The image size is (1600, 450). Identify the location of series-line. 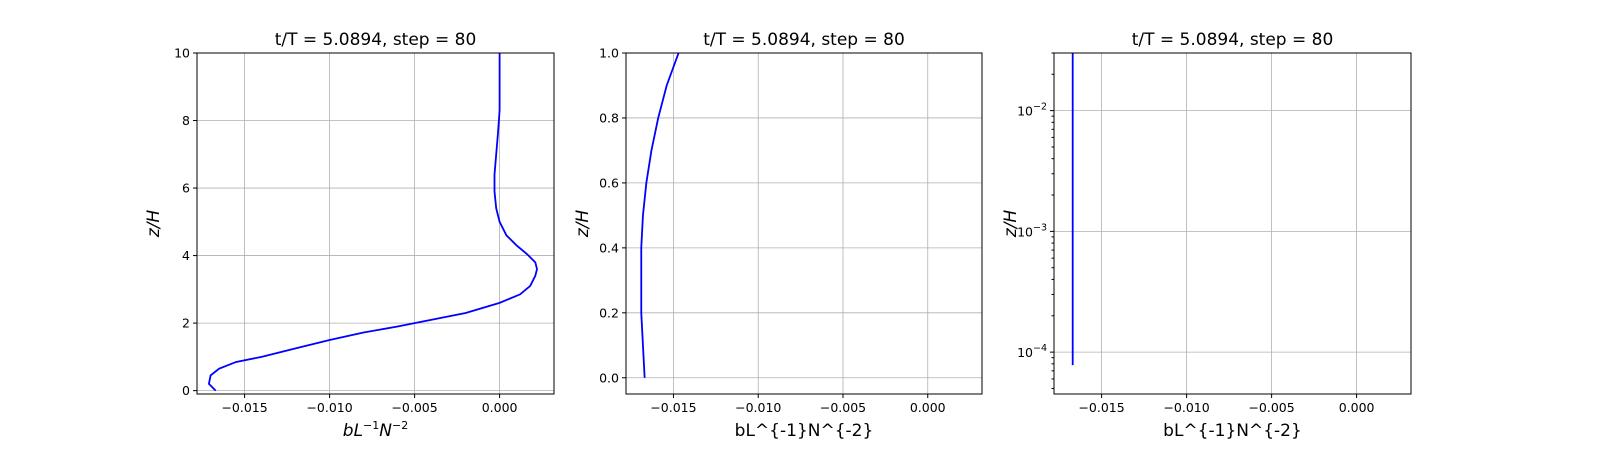
(660, 215).